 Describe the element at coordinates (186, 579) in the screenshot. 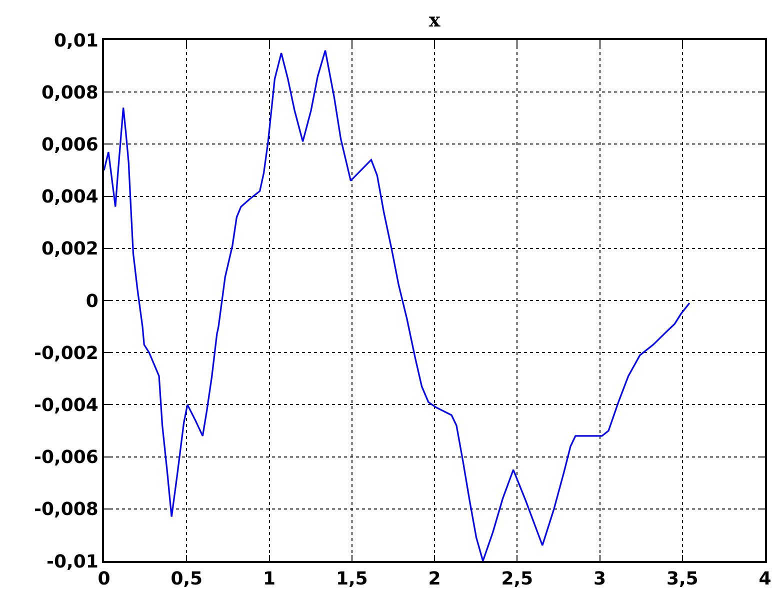

I see `x-tick-label: 0,5` at that location.